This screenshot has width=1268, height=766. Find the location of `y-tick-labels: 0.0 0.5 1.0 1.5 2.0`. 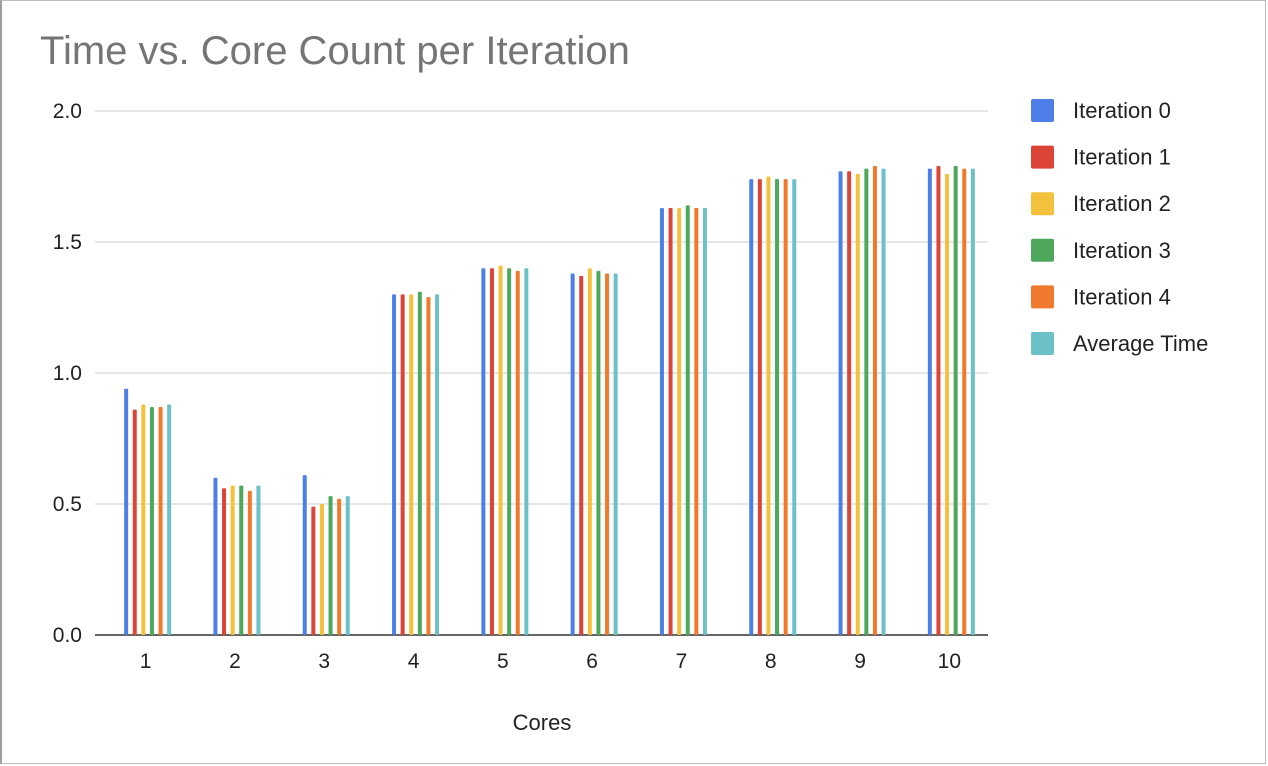

y-tick-labels: 0.0 0.5 1.0 1.5 2.0 is located at coordinates (67, 373).